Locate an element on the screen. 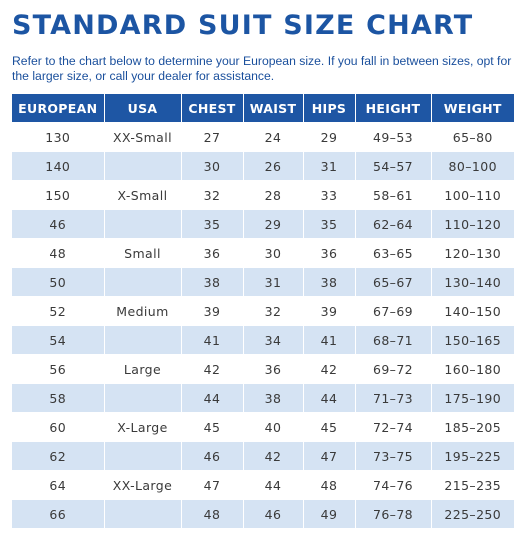  cell-weight: 225–250 is located at coordinates (472, 514).